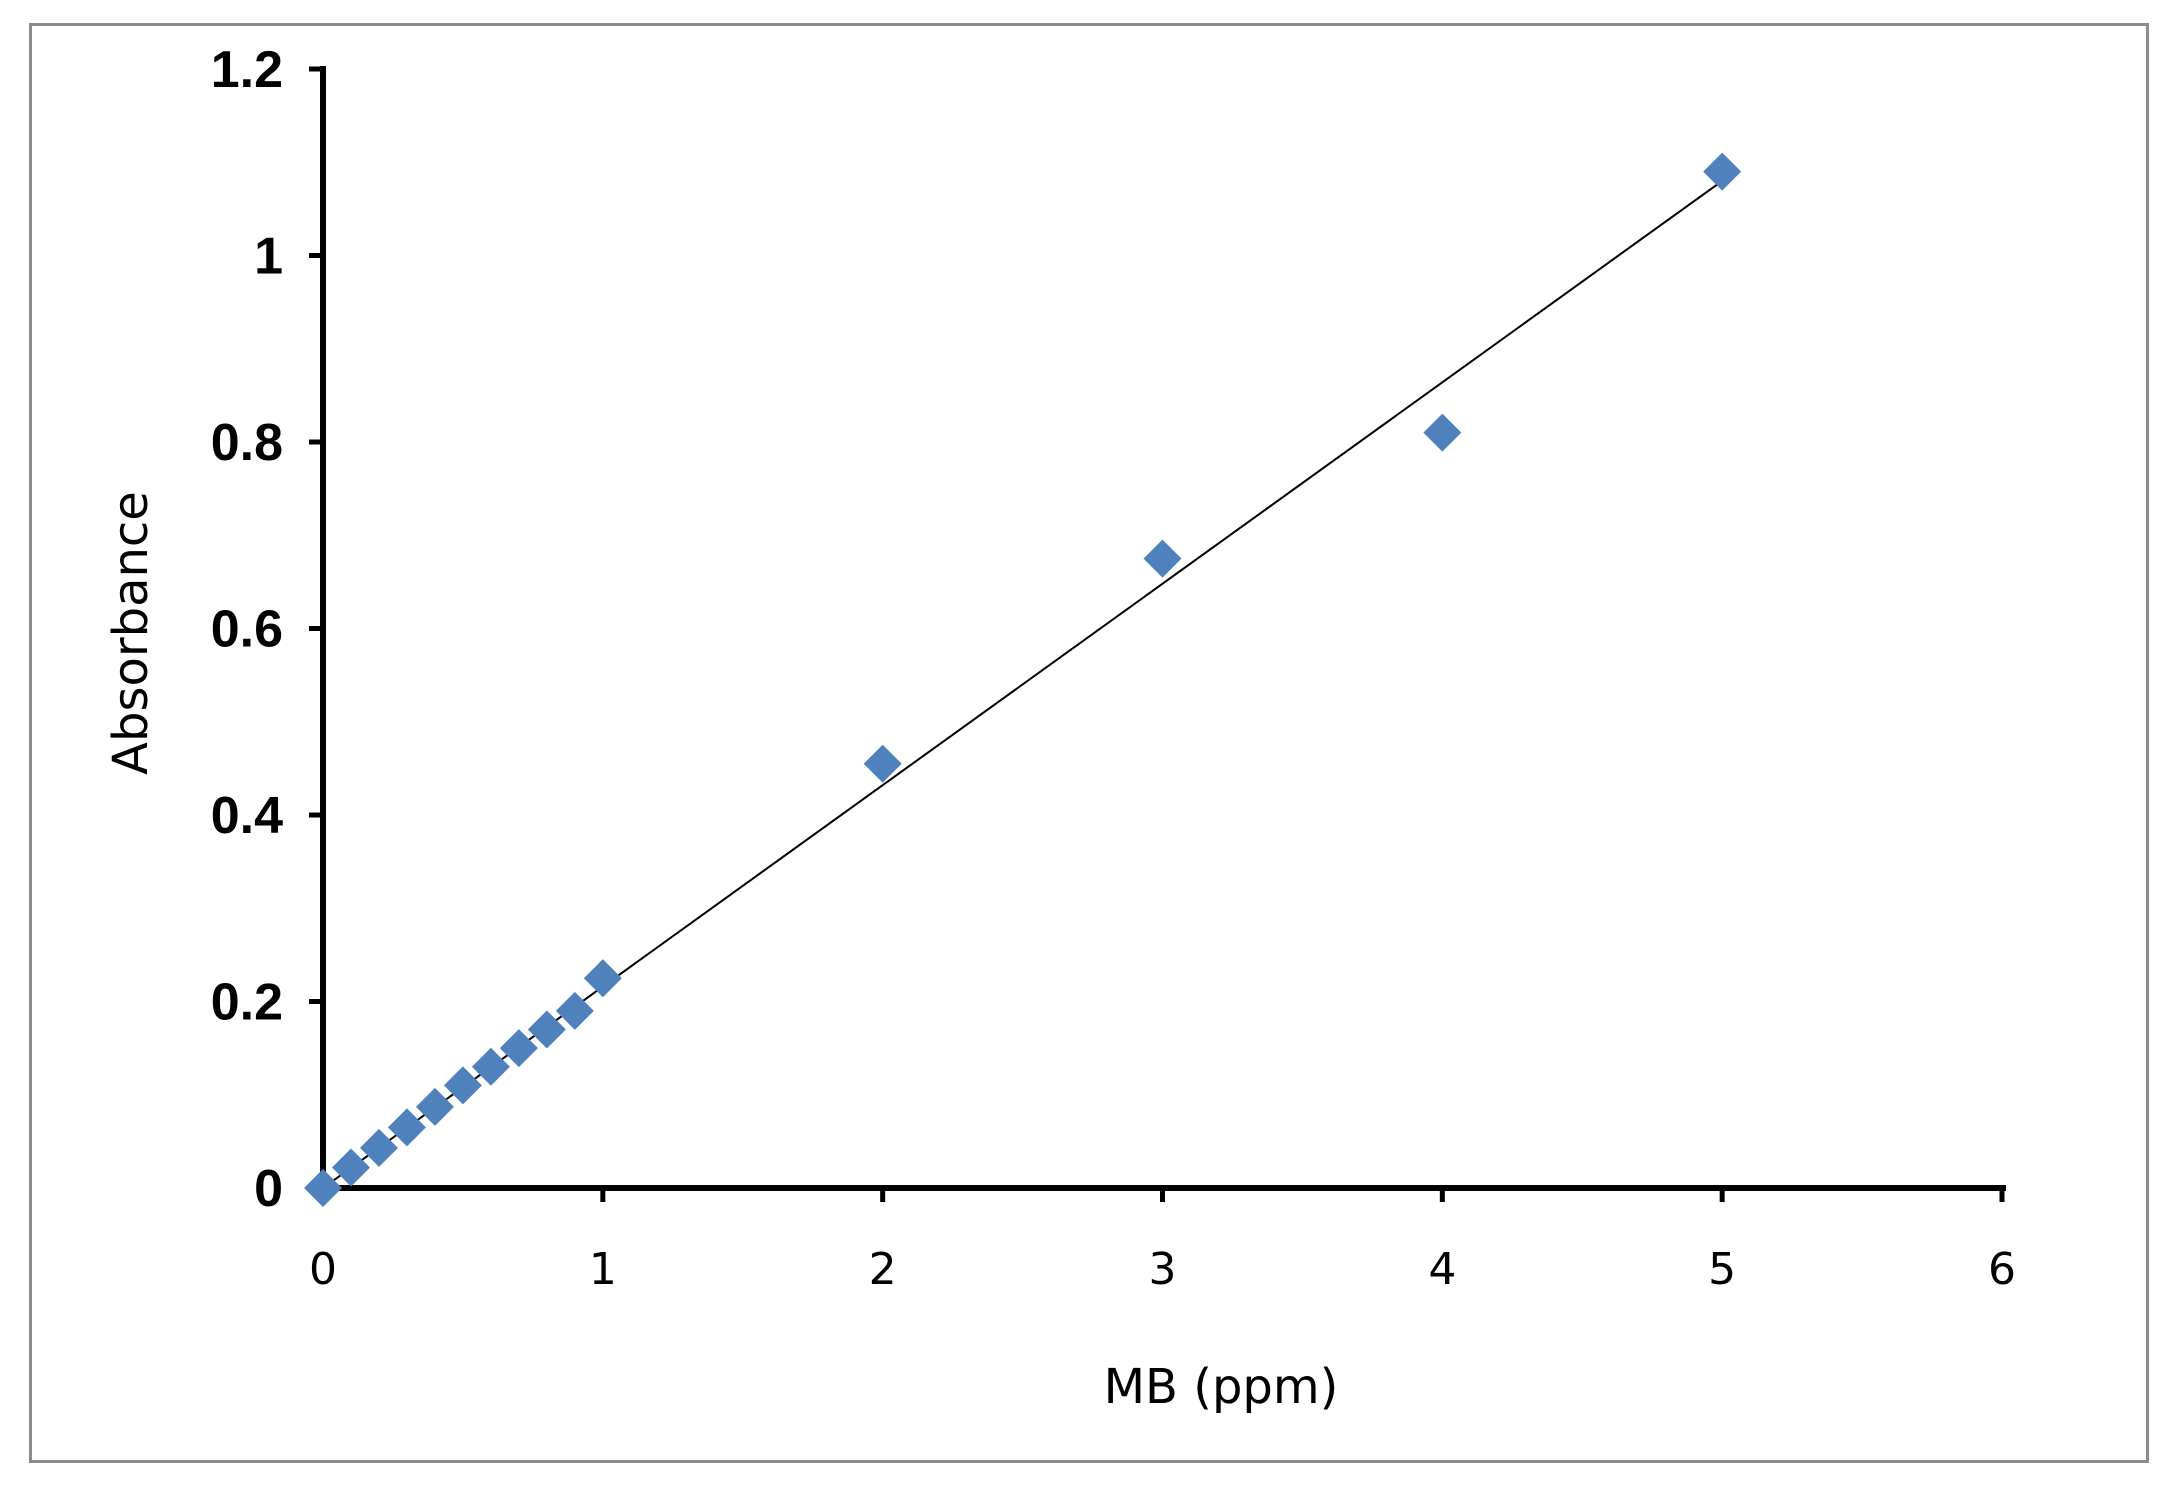  Describe the element at coordinates (1442, 1269) in the screenshot. I see `x-tick-label: 4` at that location.